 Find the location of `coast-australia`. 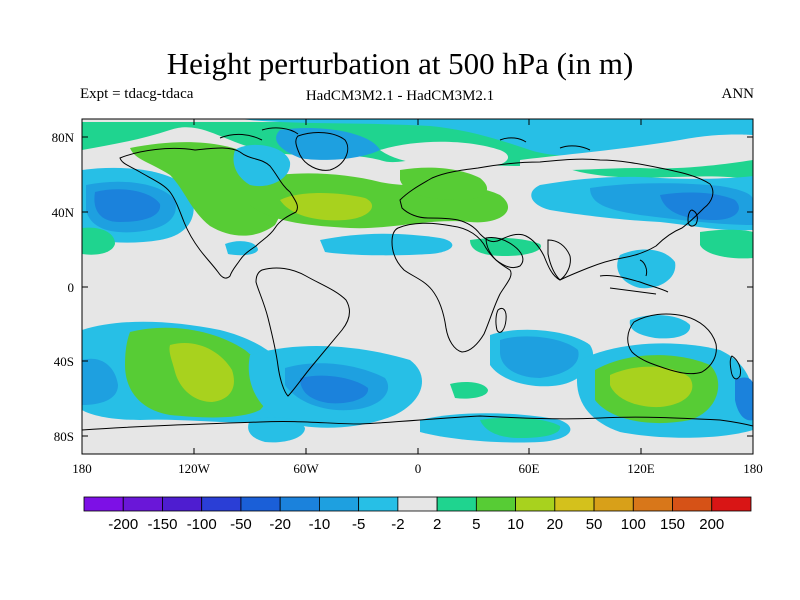

coast-australia is located at coordinates (672, 344).